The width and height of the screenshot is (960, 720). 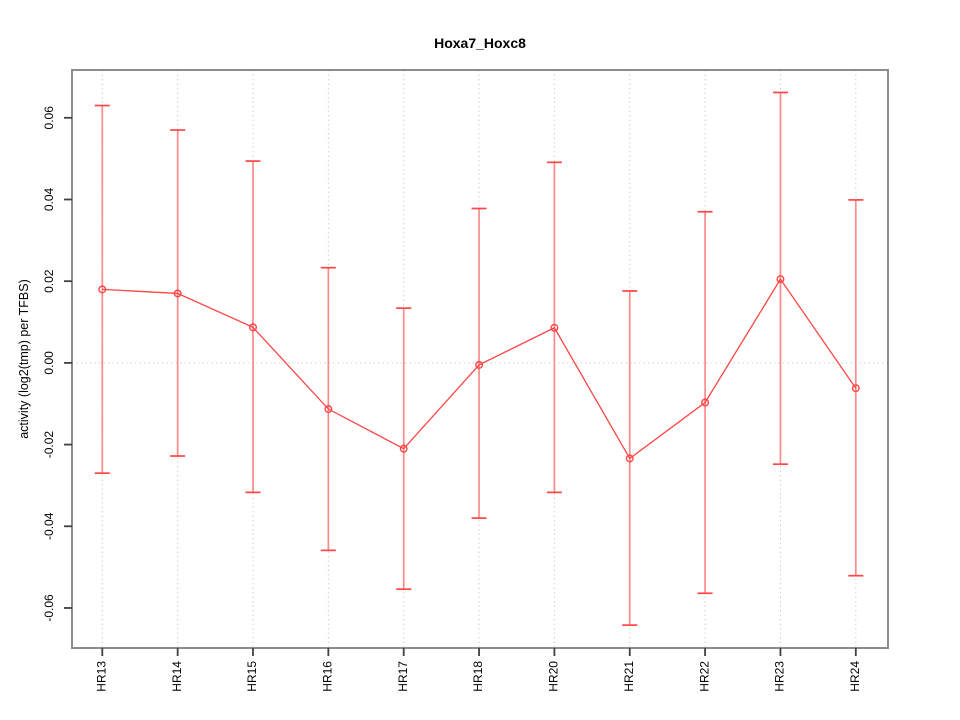 What do you see at coordinates (49, 118) in the screenshot?
I see `y-tick-label: 0.06` at bounding box center [49, 118].